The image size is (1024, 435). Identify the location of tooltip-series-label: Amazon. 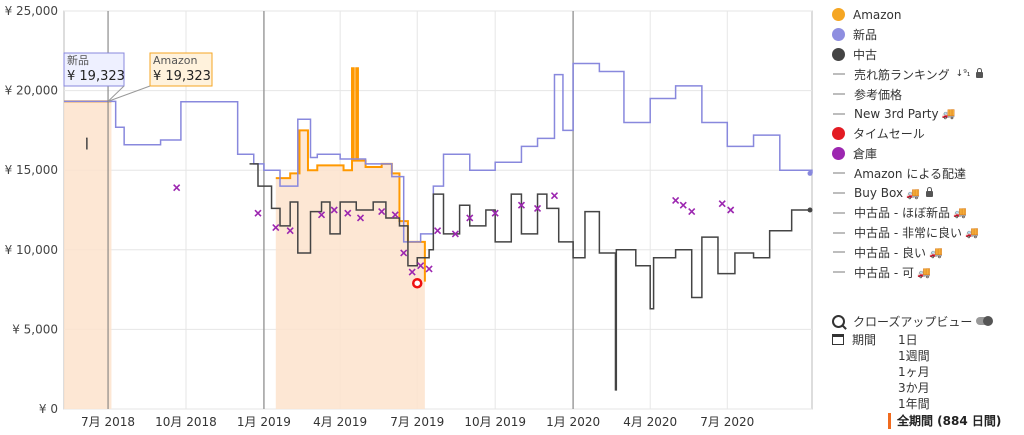
(175, 60).